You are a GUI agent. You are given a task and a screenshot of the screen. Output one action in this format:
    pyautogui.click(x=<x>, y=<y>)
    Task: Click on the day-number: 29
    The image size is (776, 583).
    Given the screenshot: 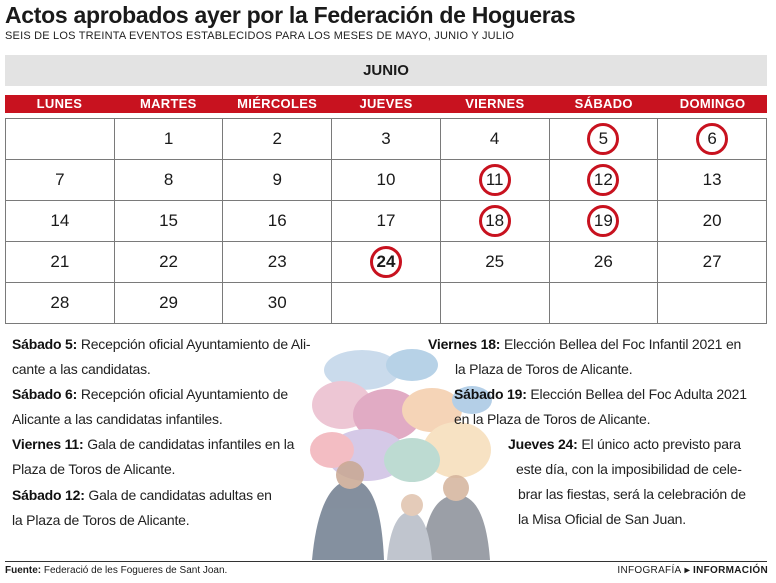 What is the action you would take?
    pyautogui.click(x=168, y=302)
    